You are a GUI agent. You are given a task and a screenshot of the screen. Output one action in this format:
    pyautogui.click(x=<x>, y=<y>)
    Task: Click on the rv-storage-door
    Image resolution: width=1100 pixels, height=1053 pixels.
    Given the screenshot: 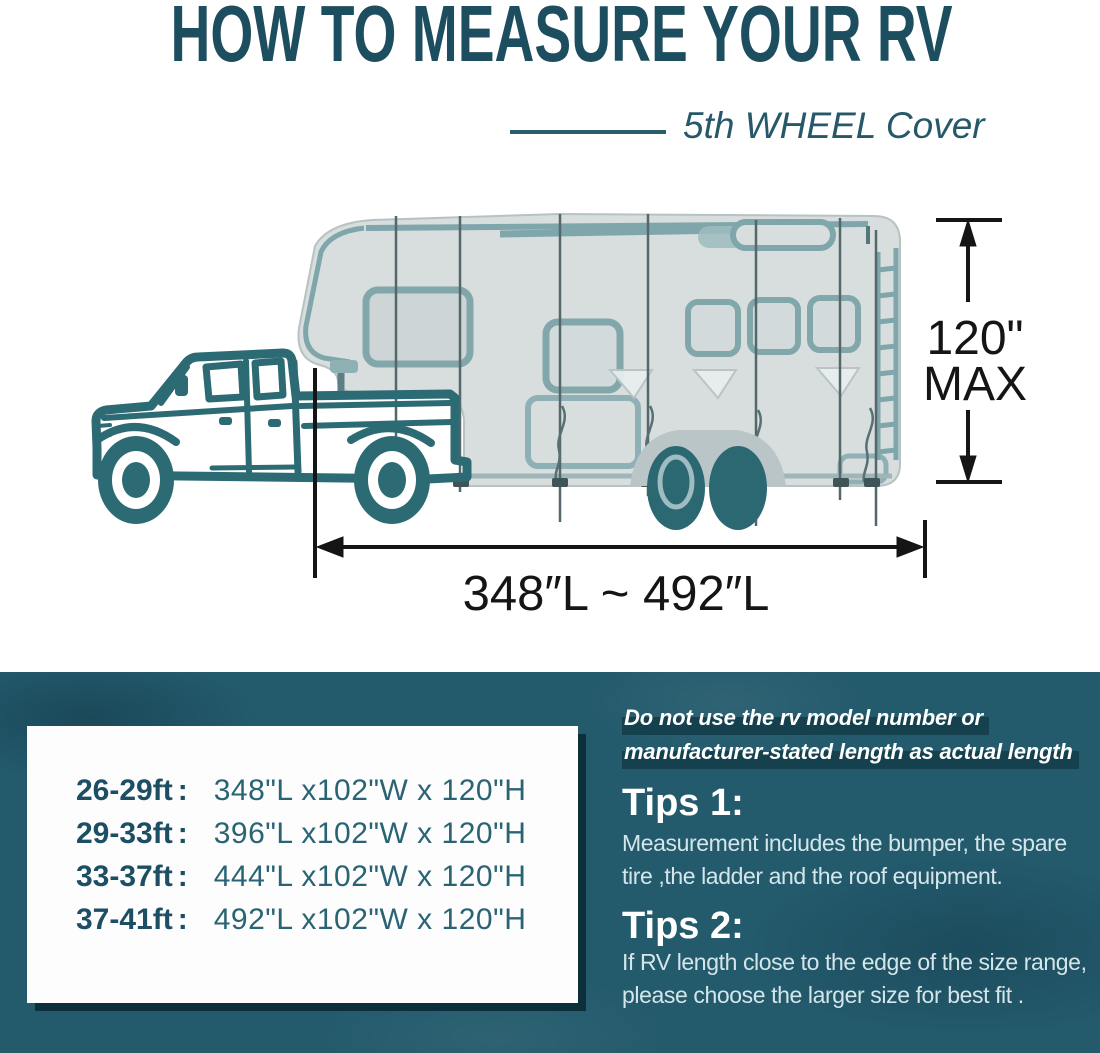 What is the action you would take?
    pyautogui.click(x=583, y=432)
    